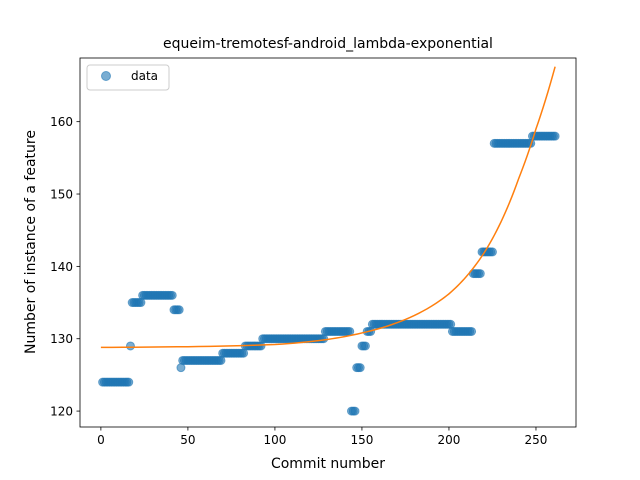 This screenshot has width=640, height=480. I want to click on y-axis-label: Number of instance of a feature, so click(31, 242).